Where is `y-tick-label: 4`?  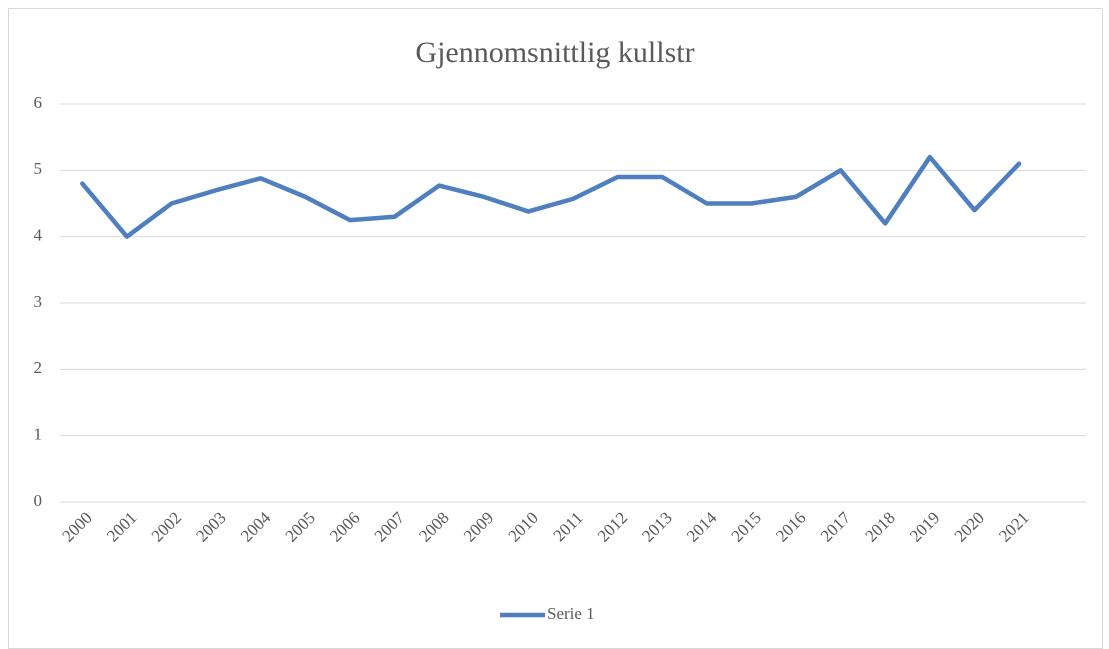
y-tick-label: 4 is located at coordinates (38, 235).